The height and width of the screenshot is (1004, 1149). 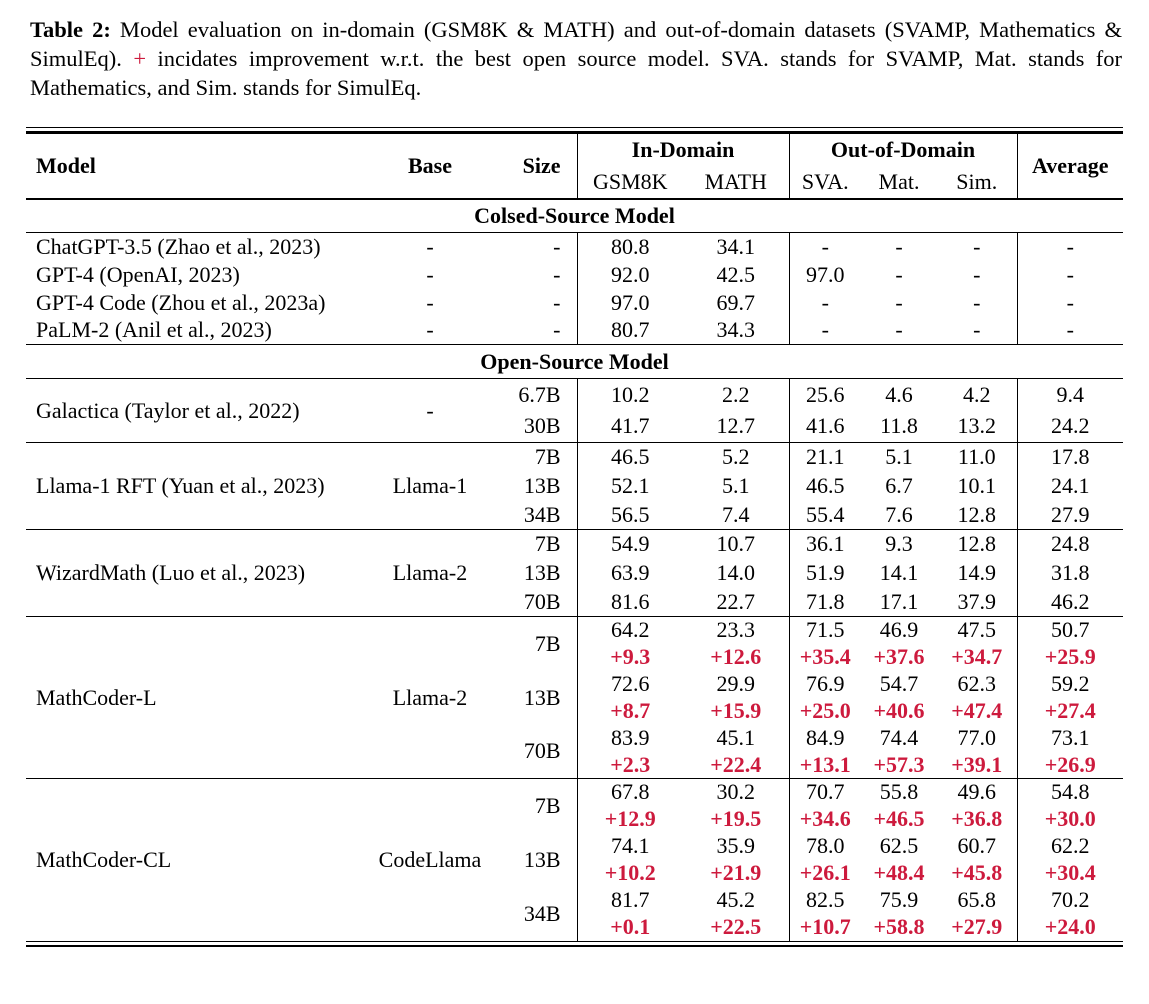 I want to click on score-cell: 64.2, so click(x=629, y=630).